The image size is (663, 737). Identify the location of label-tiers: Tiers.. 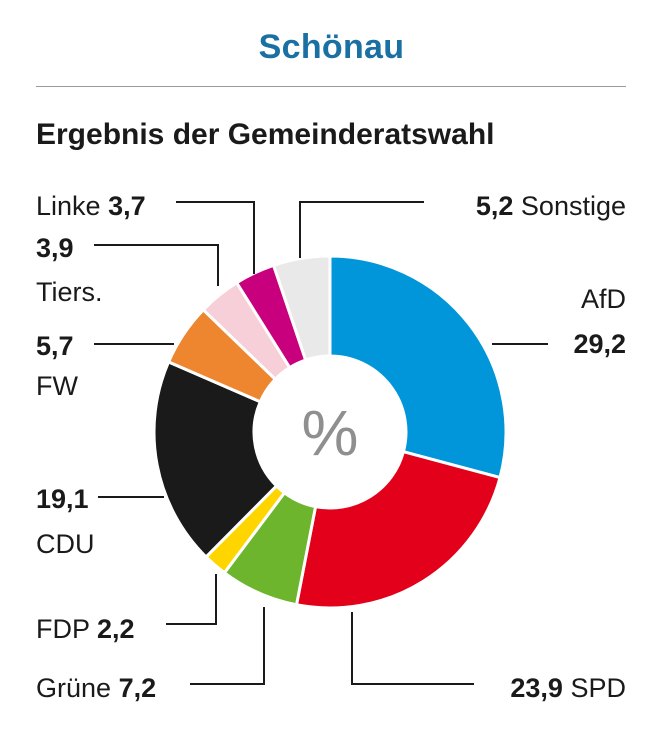
(69, 292).